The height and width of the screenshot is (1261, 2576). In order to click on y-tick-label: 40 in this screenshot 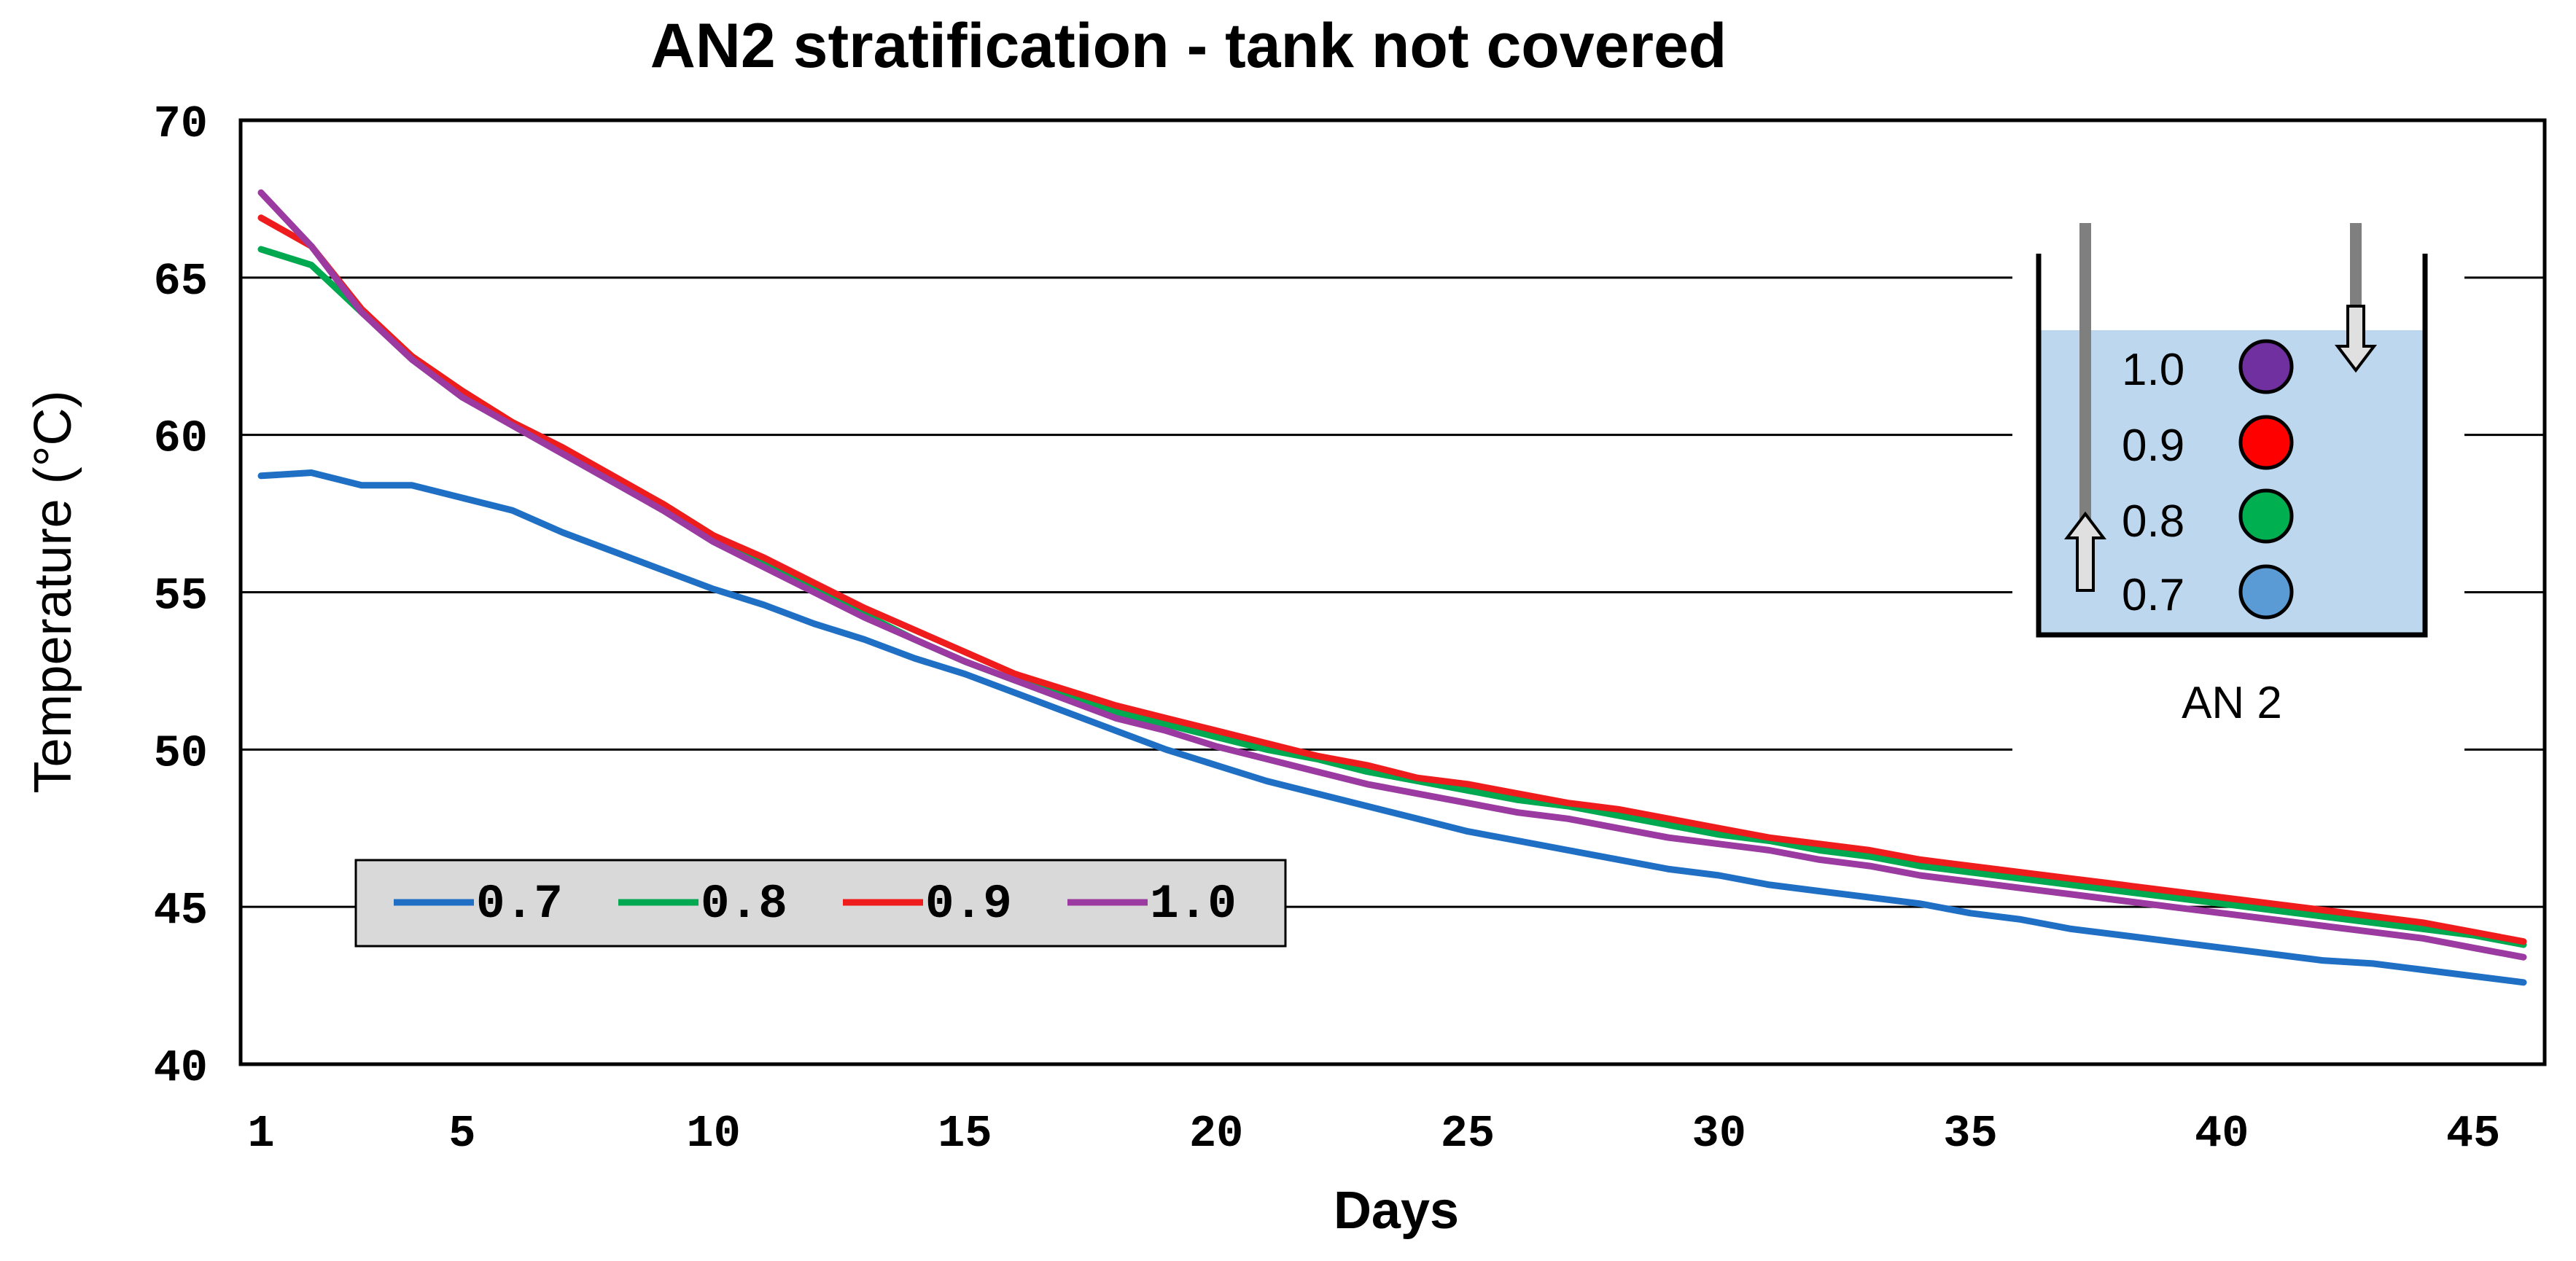, I will do `click(181, 1068)`.